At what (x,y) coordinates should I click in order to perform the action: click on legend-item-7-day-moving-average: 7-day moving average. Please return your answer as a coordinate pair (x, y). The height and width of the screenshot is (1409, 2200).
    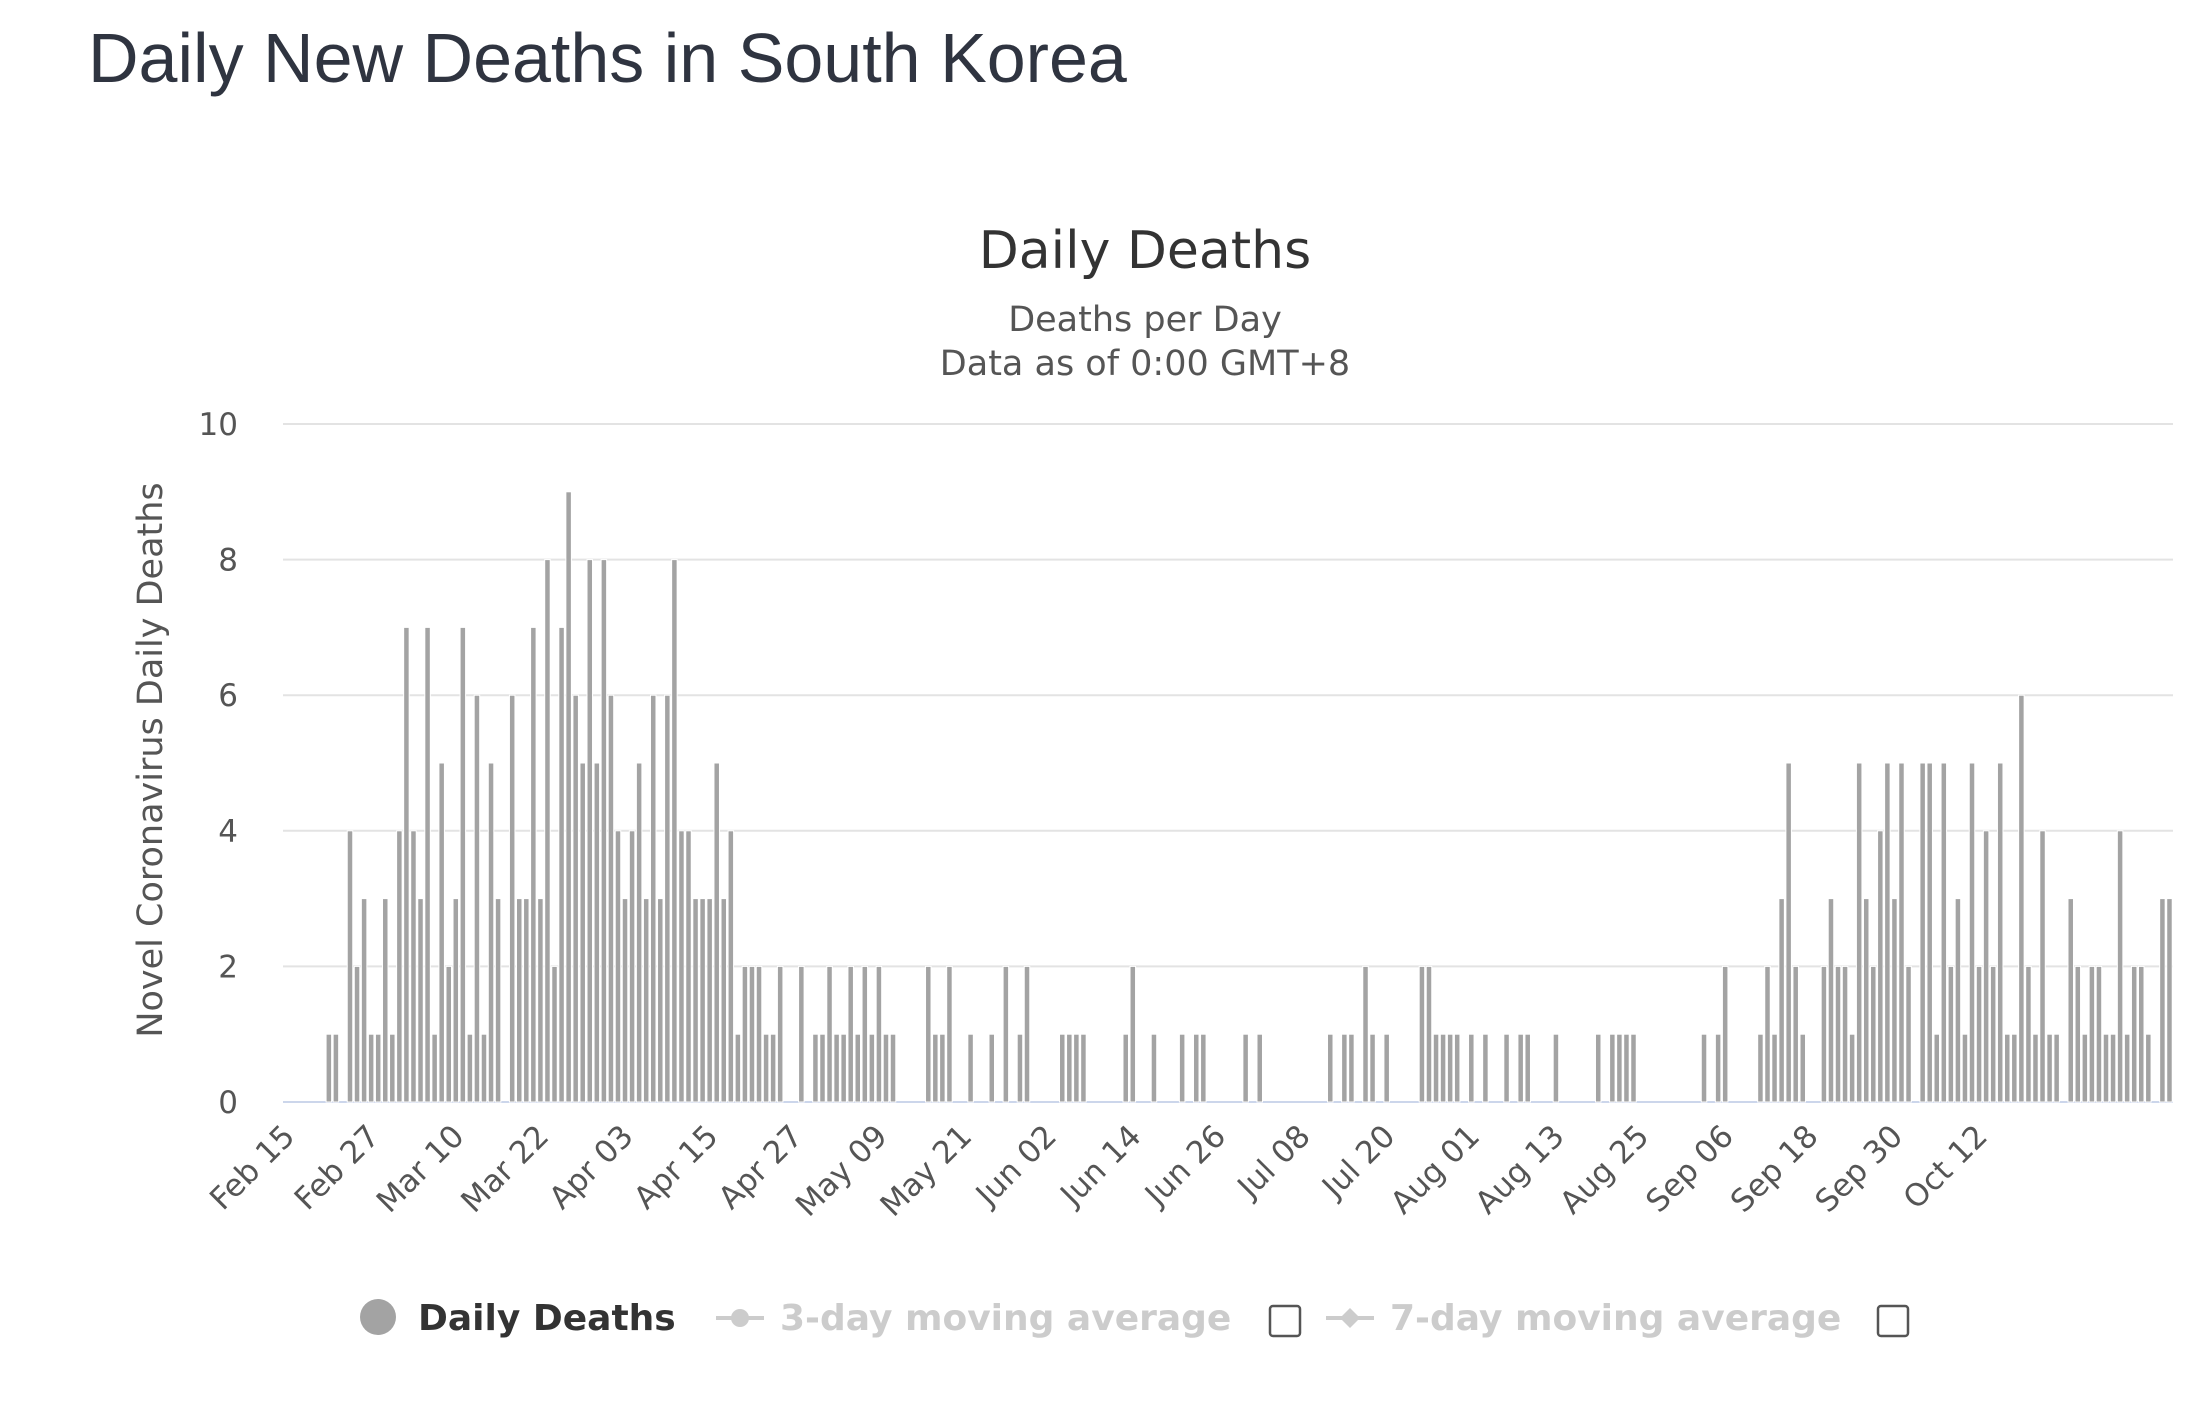
    Looking at the image, I should click on (1618, 1318).